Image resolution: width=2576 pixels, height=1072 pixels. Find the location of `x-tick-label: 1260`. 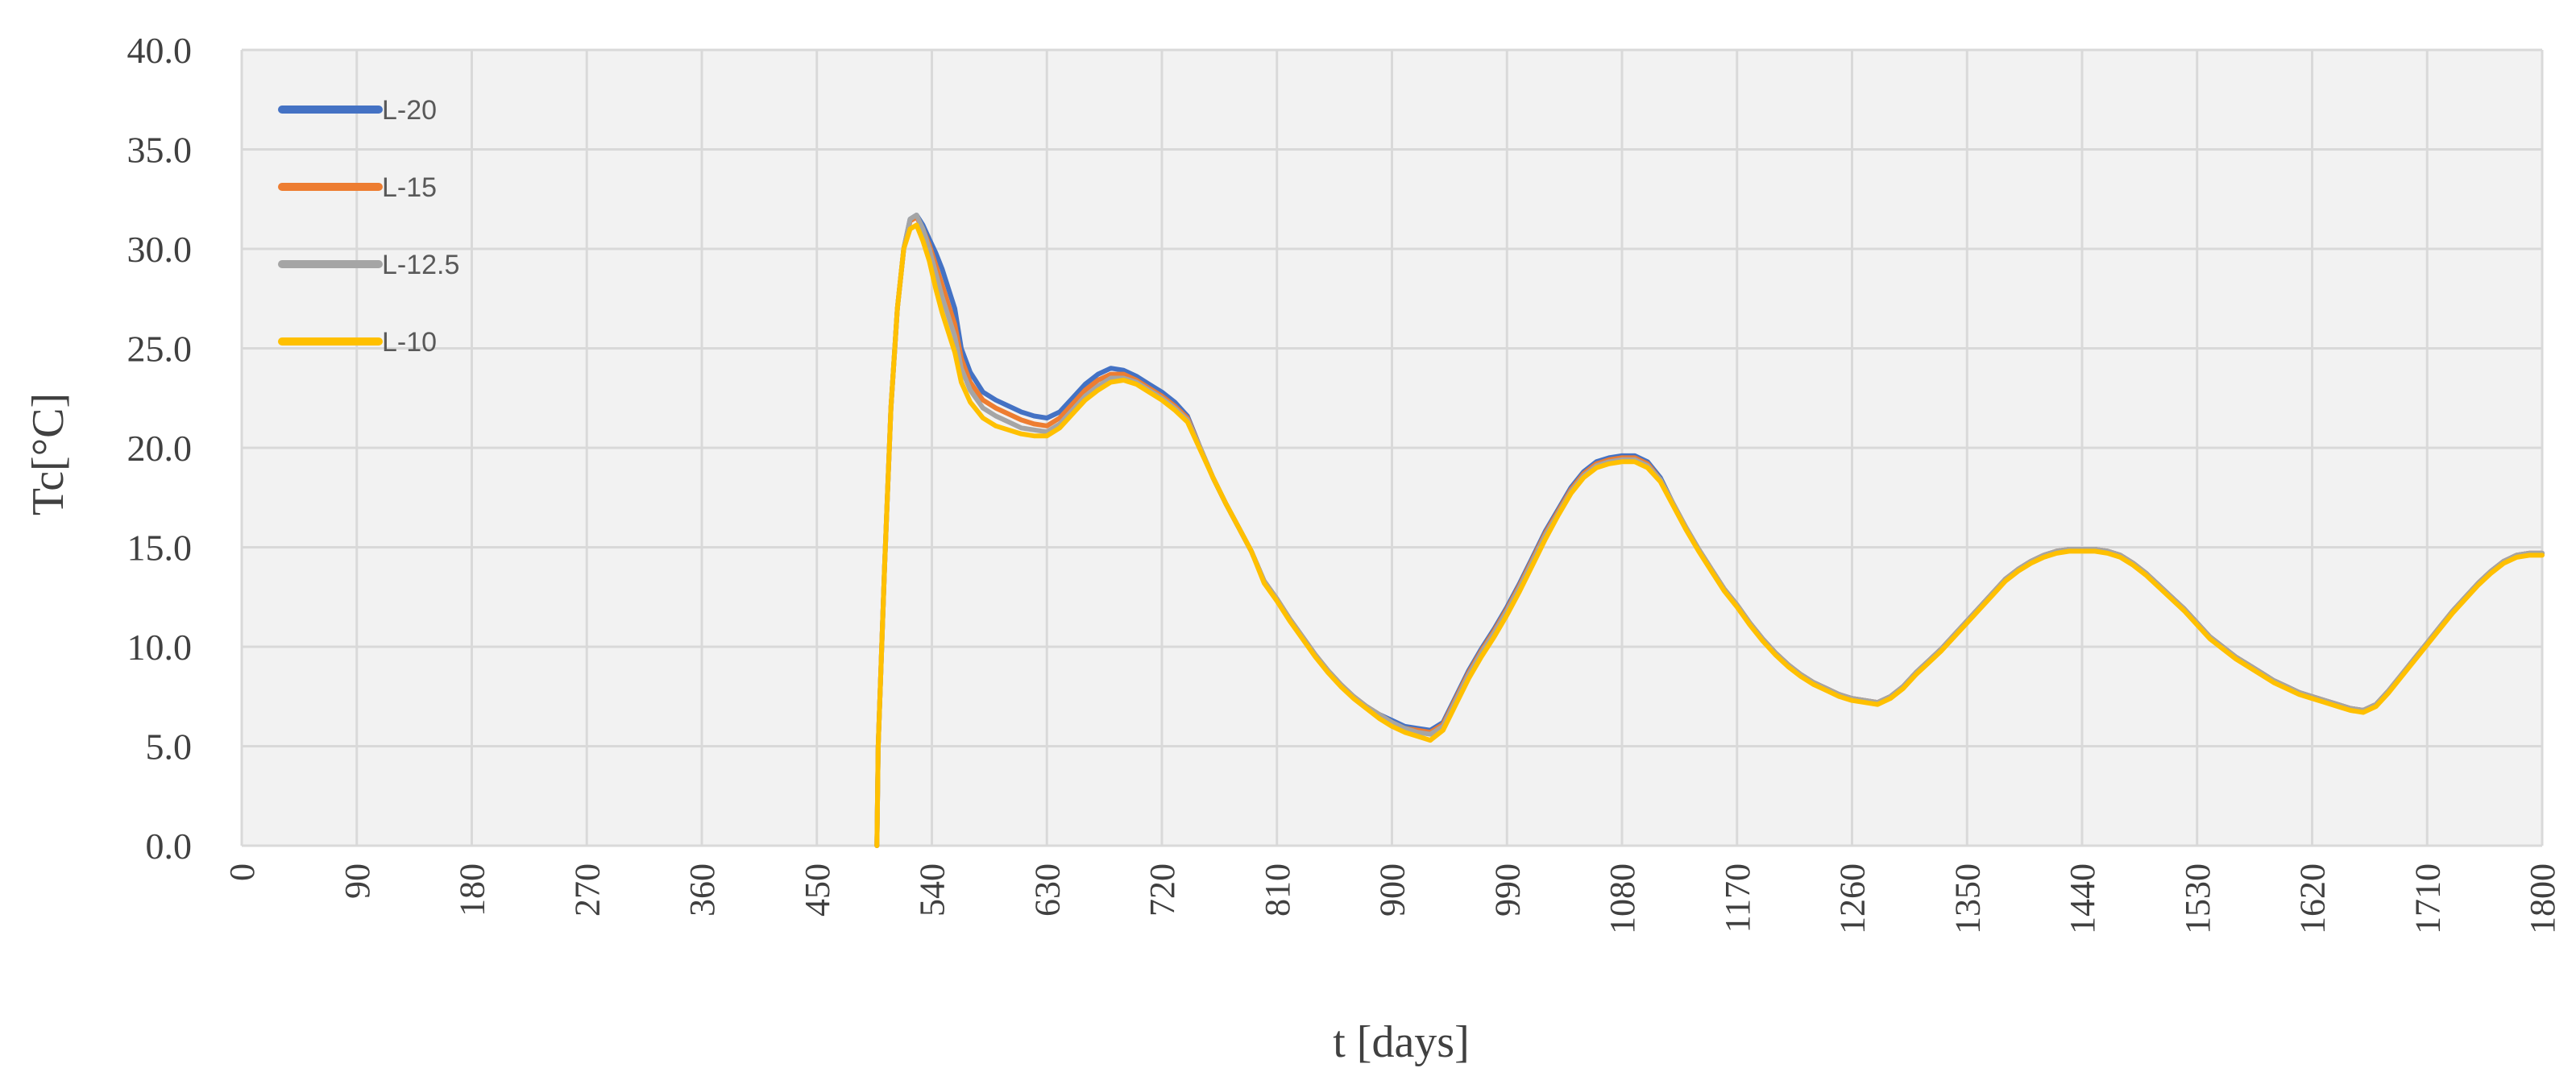

x-tick-label: 1260 is located at coordinates (1853, 898).